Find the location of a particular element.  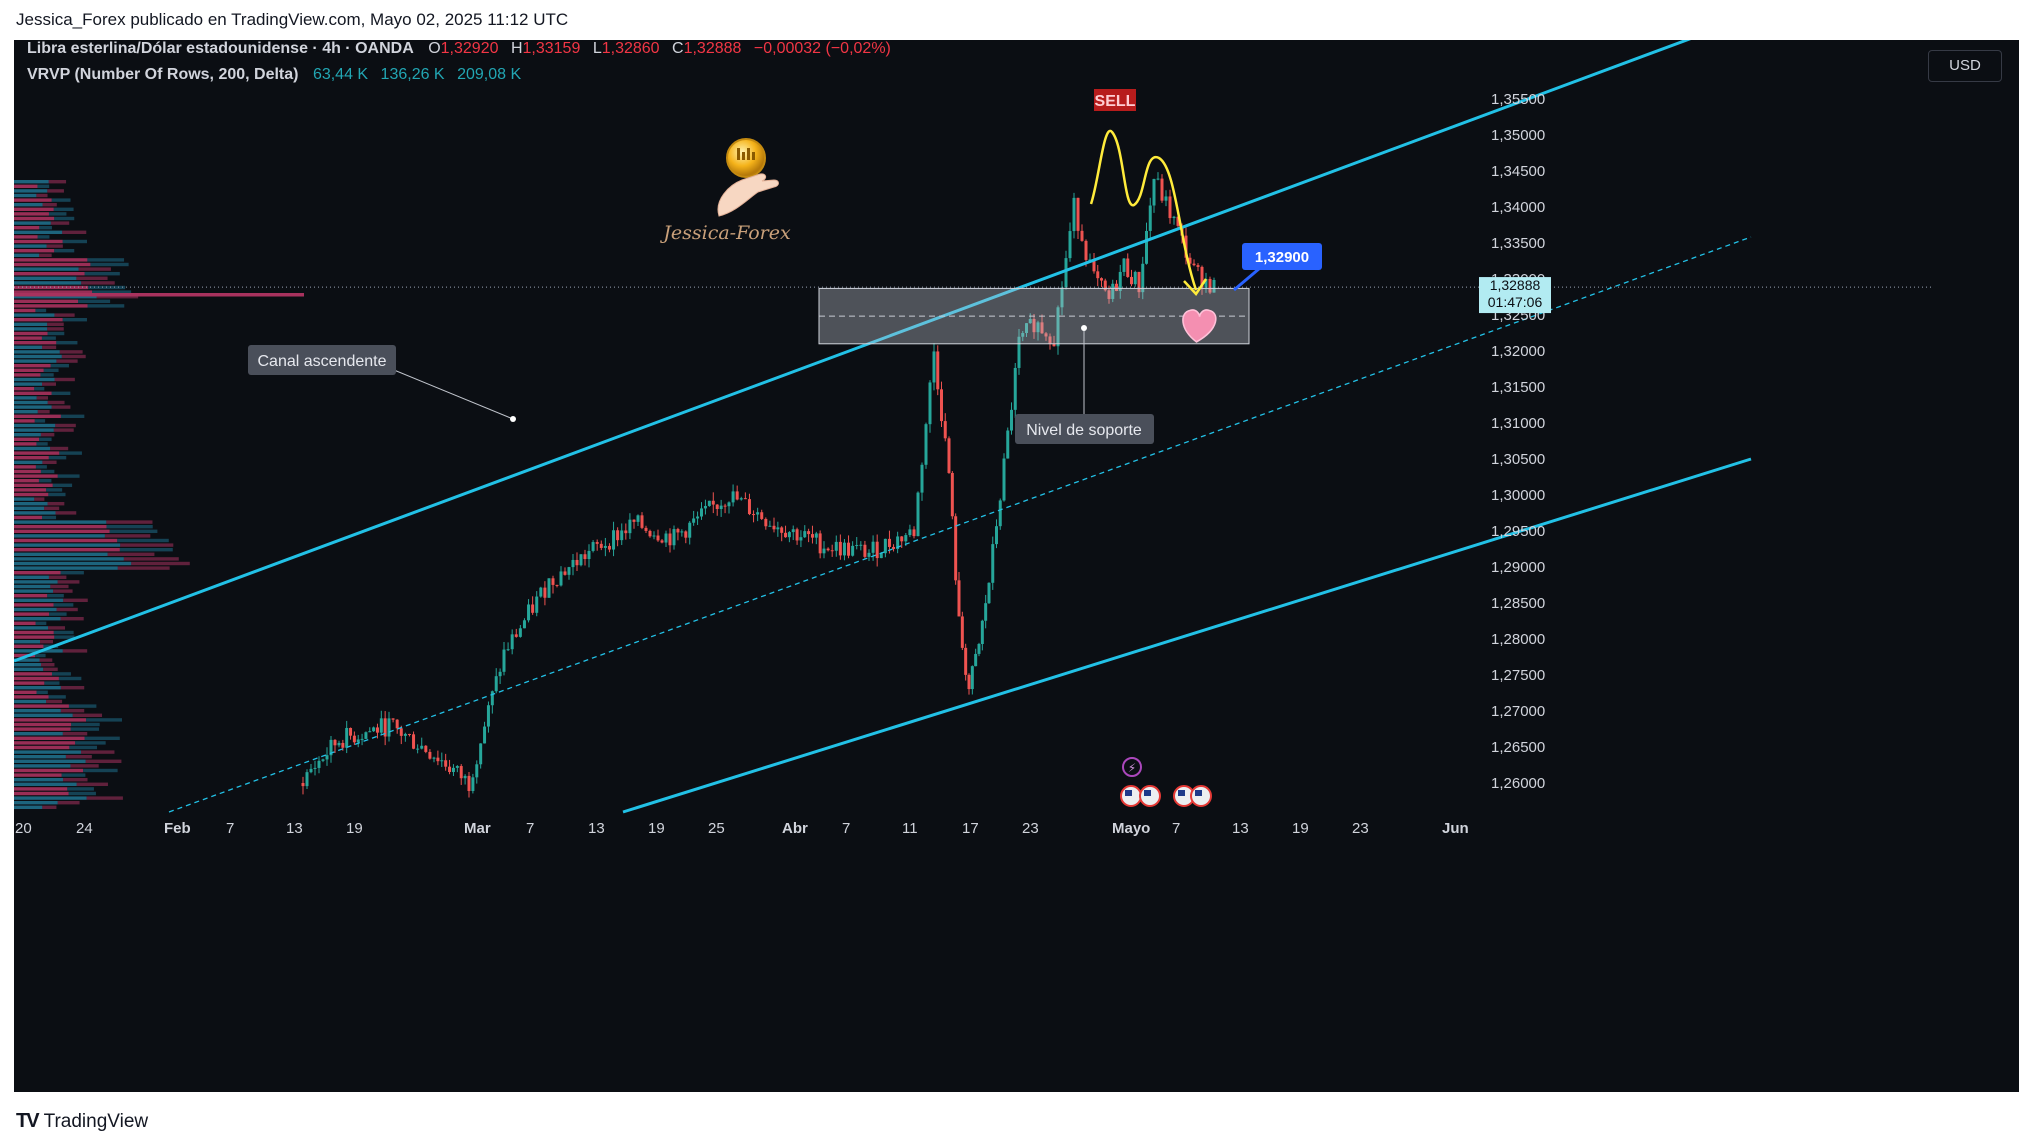

projection-path is located at coordinates (1143, 210).